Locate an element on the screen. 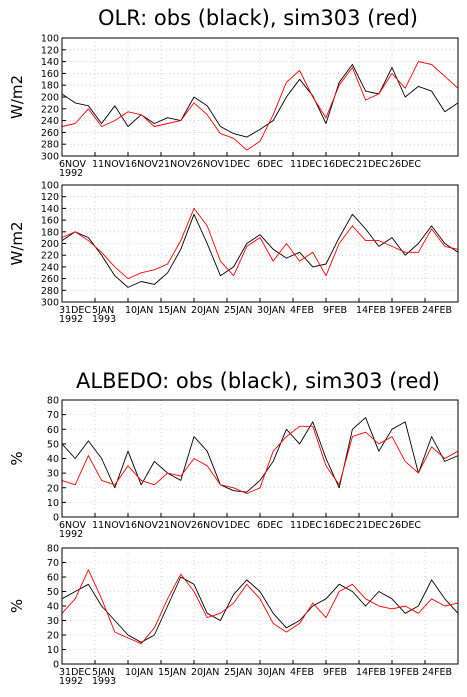  x-tick-label: 6DEC is located at coordinates (270, 525).